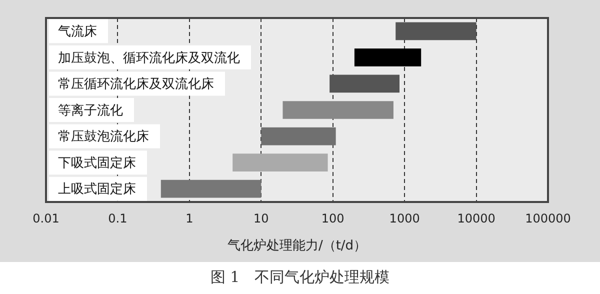 The image size is (600, 294). Describe the element at coordinates (77, 32) in the screenshot. I see `y-tick-label: 气流床` at that location.